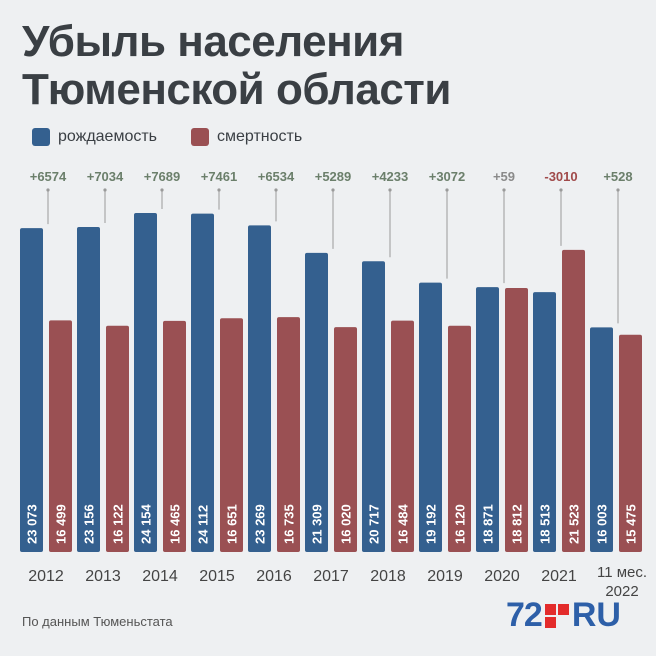 The image size is (656, 656). I want to click on legend-item-deaths: смертность, so click(246, 137).